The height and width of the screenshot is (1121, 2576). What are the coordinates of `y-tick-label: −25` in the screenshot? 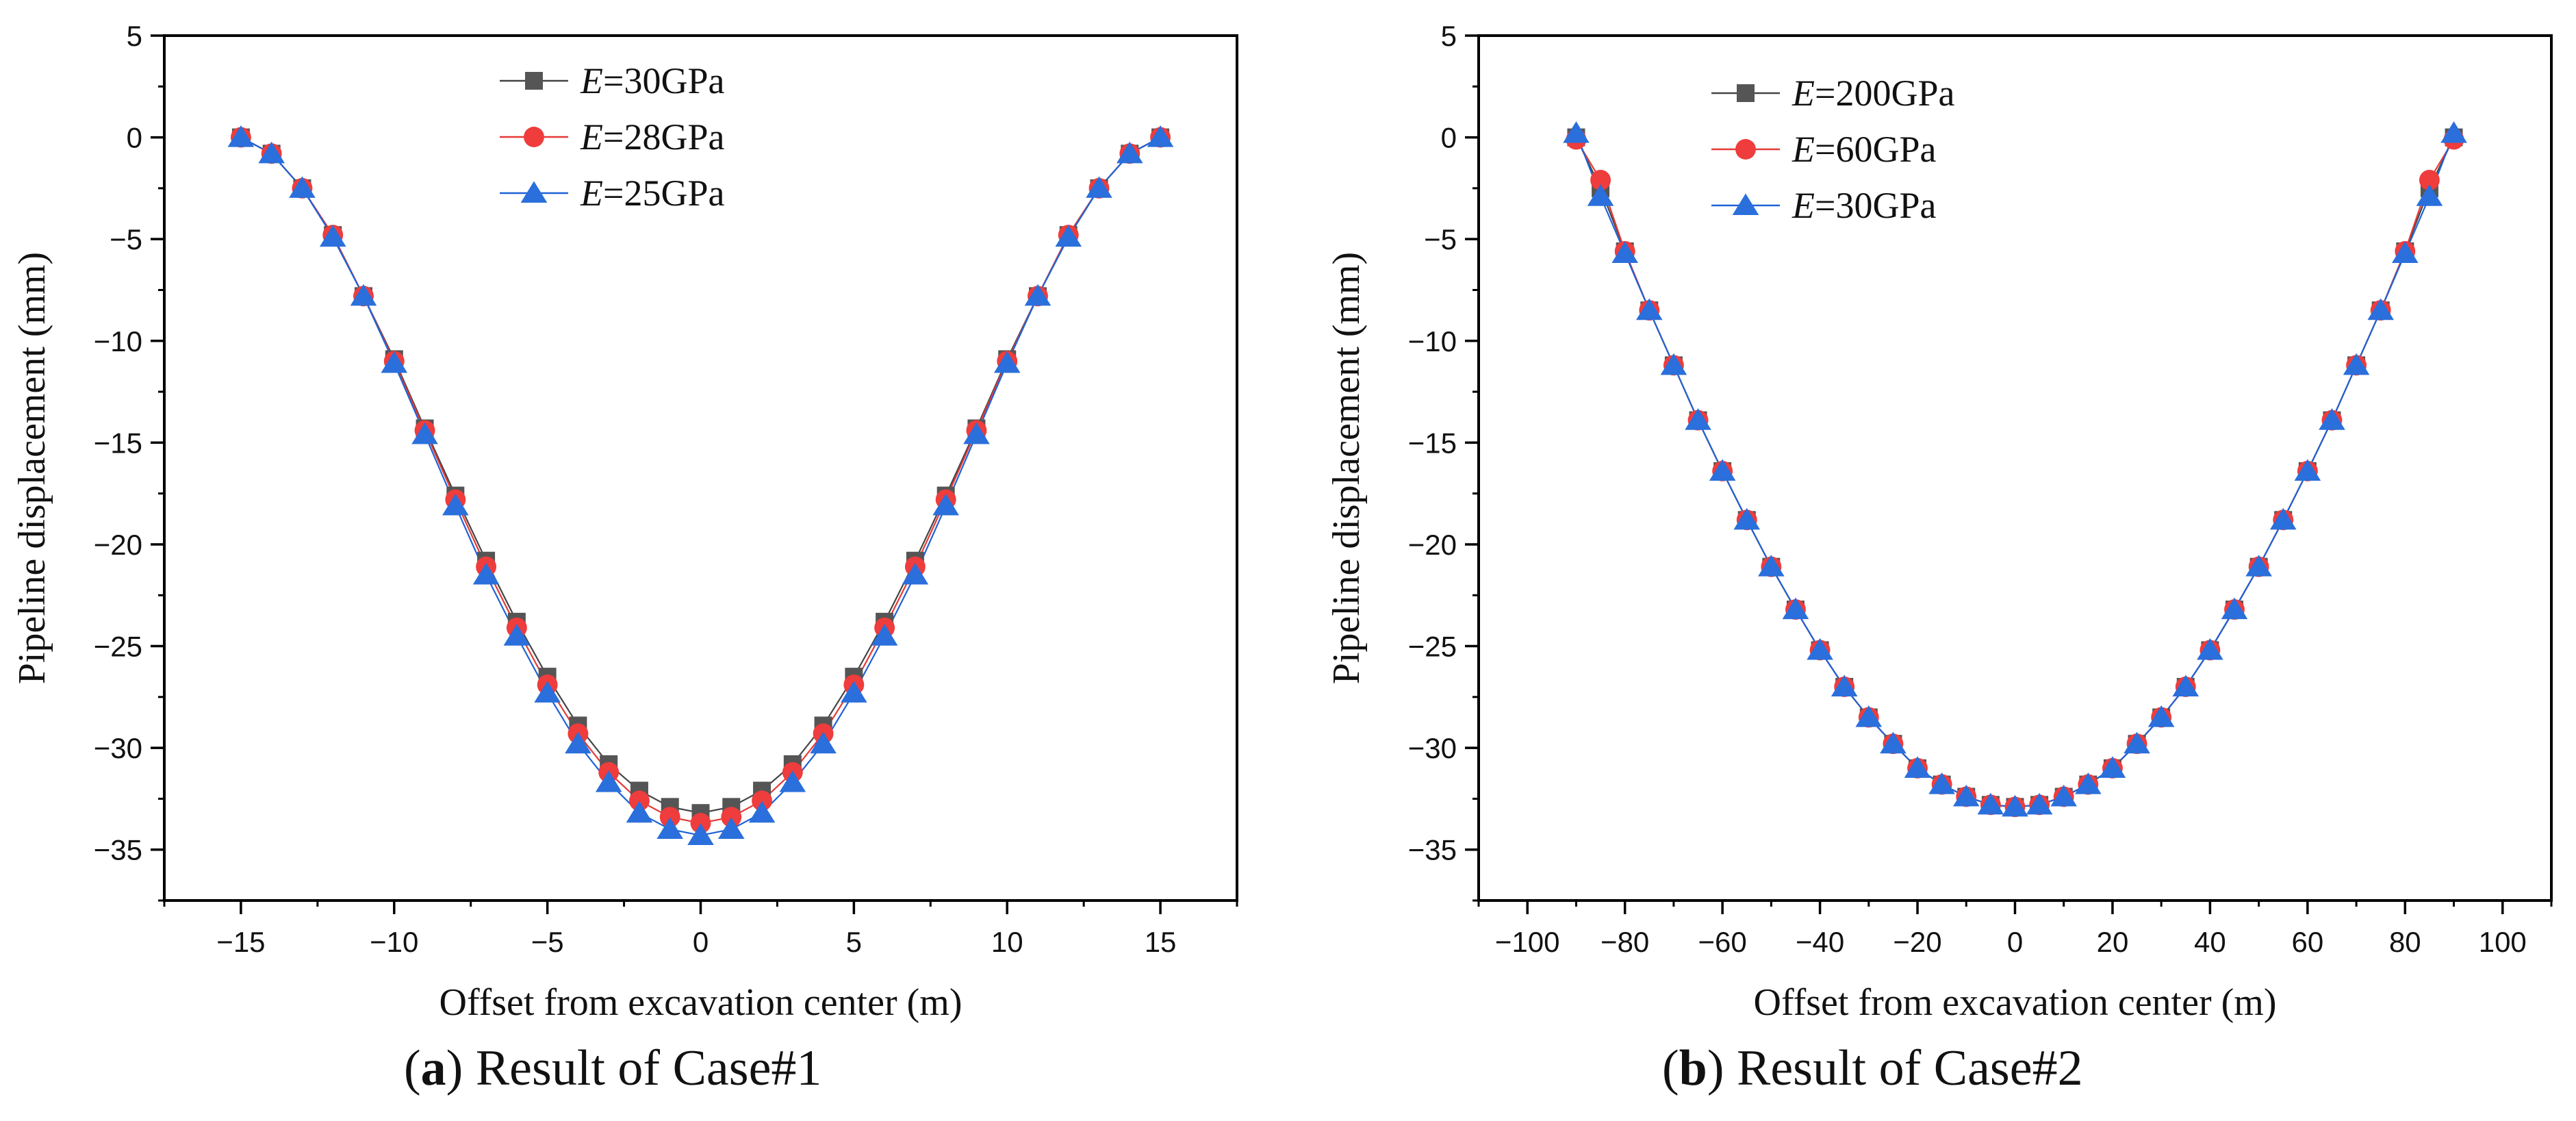 It's located at (1432, 647).